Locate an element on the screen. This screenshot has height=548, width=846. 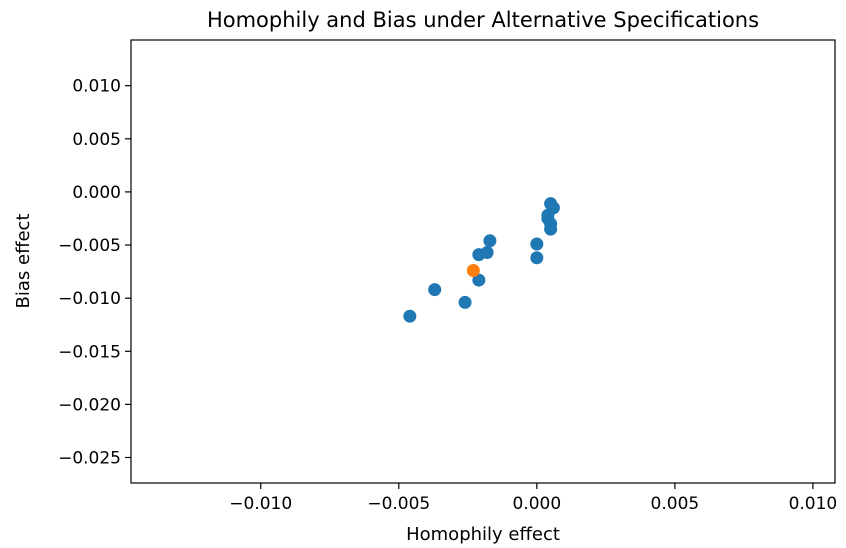
x-tick-label: 0.005 is located at coordinates (675, 504).